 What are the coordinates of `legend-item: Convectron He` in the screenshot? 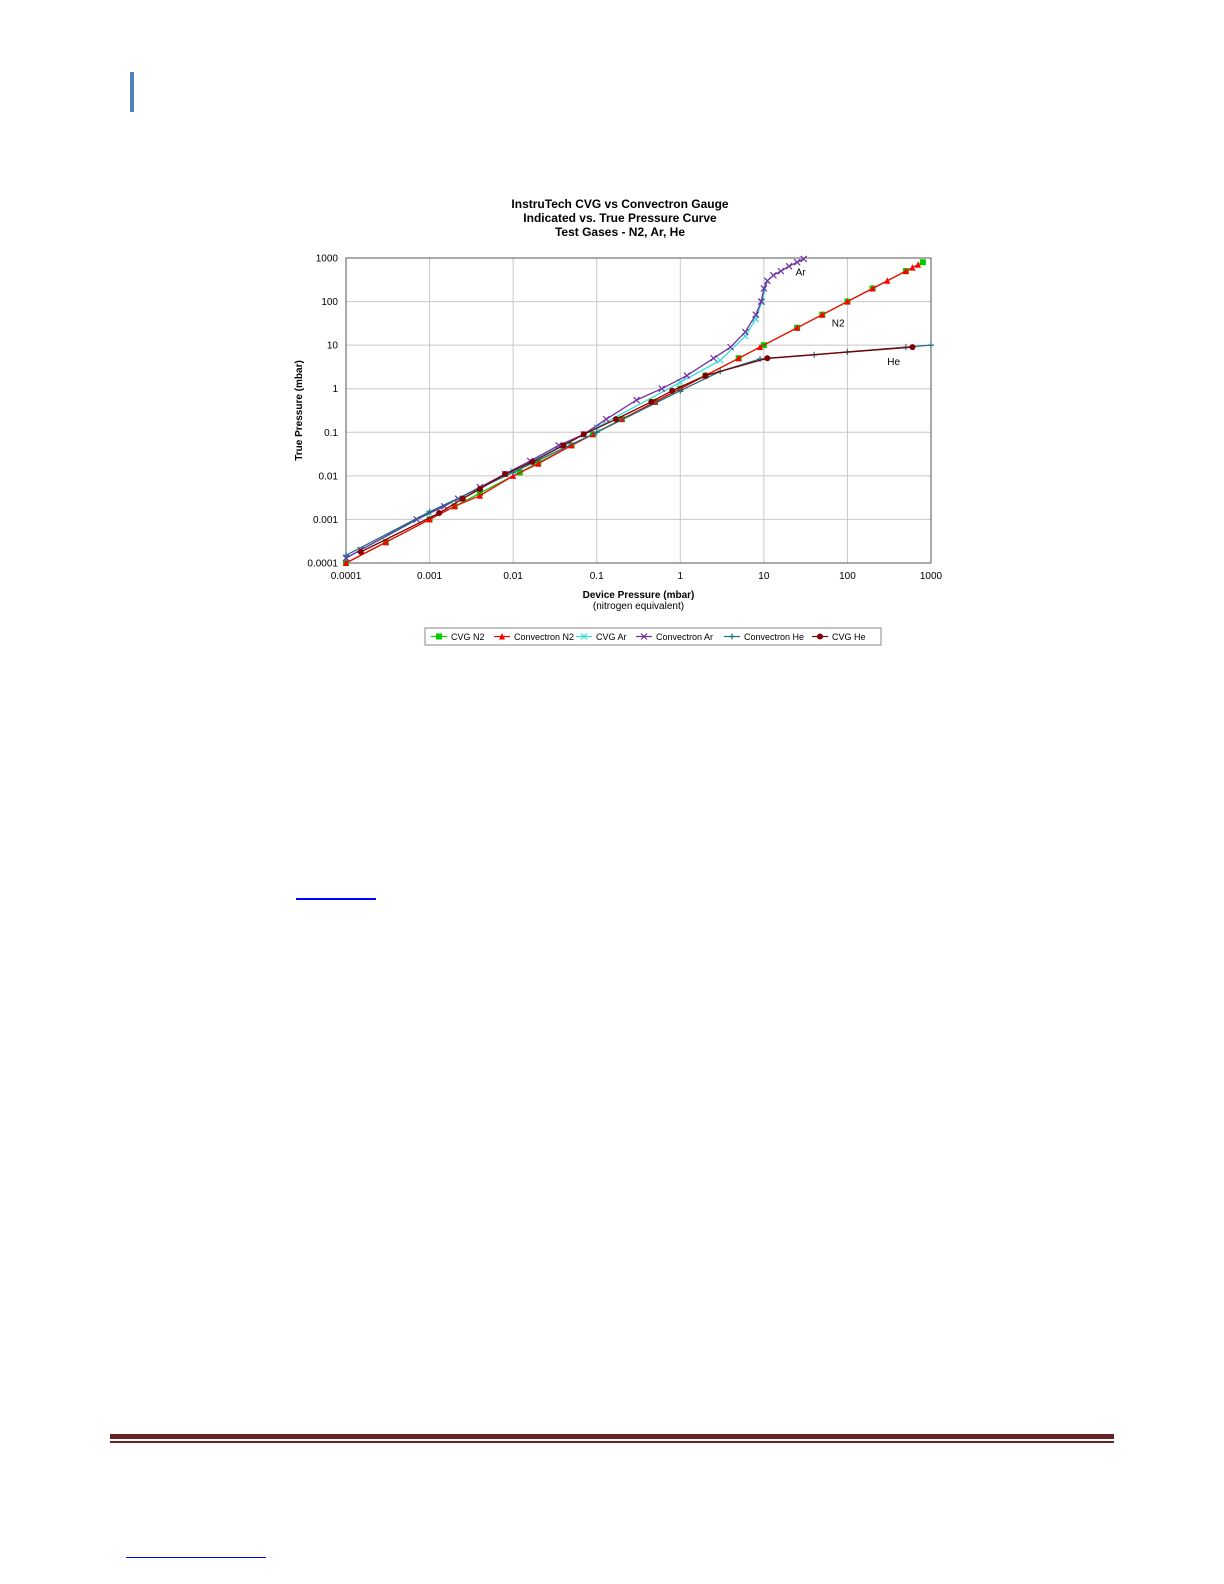 It's located at (764, 637).